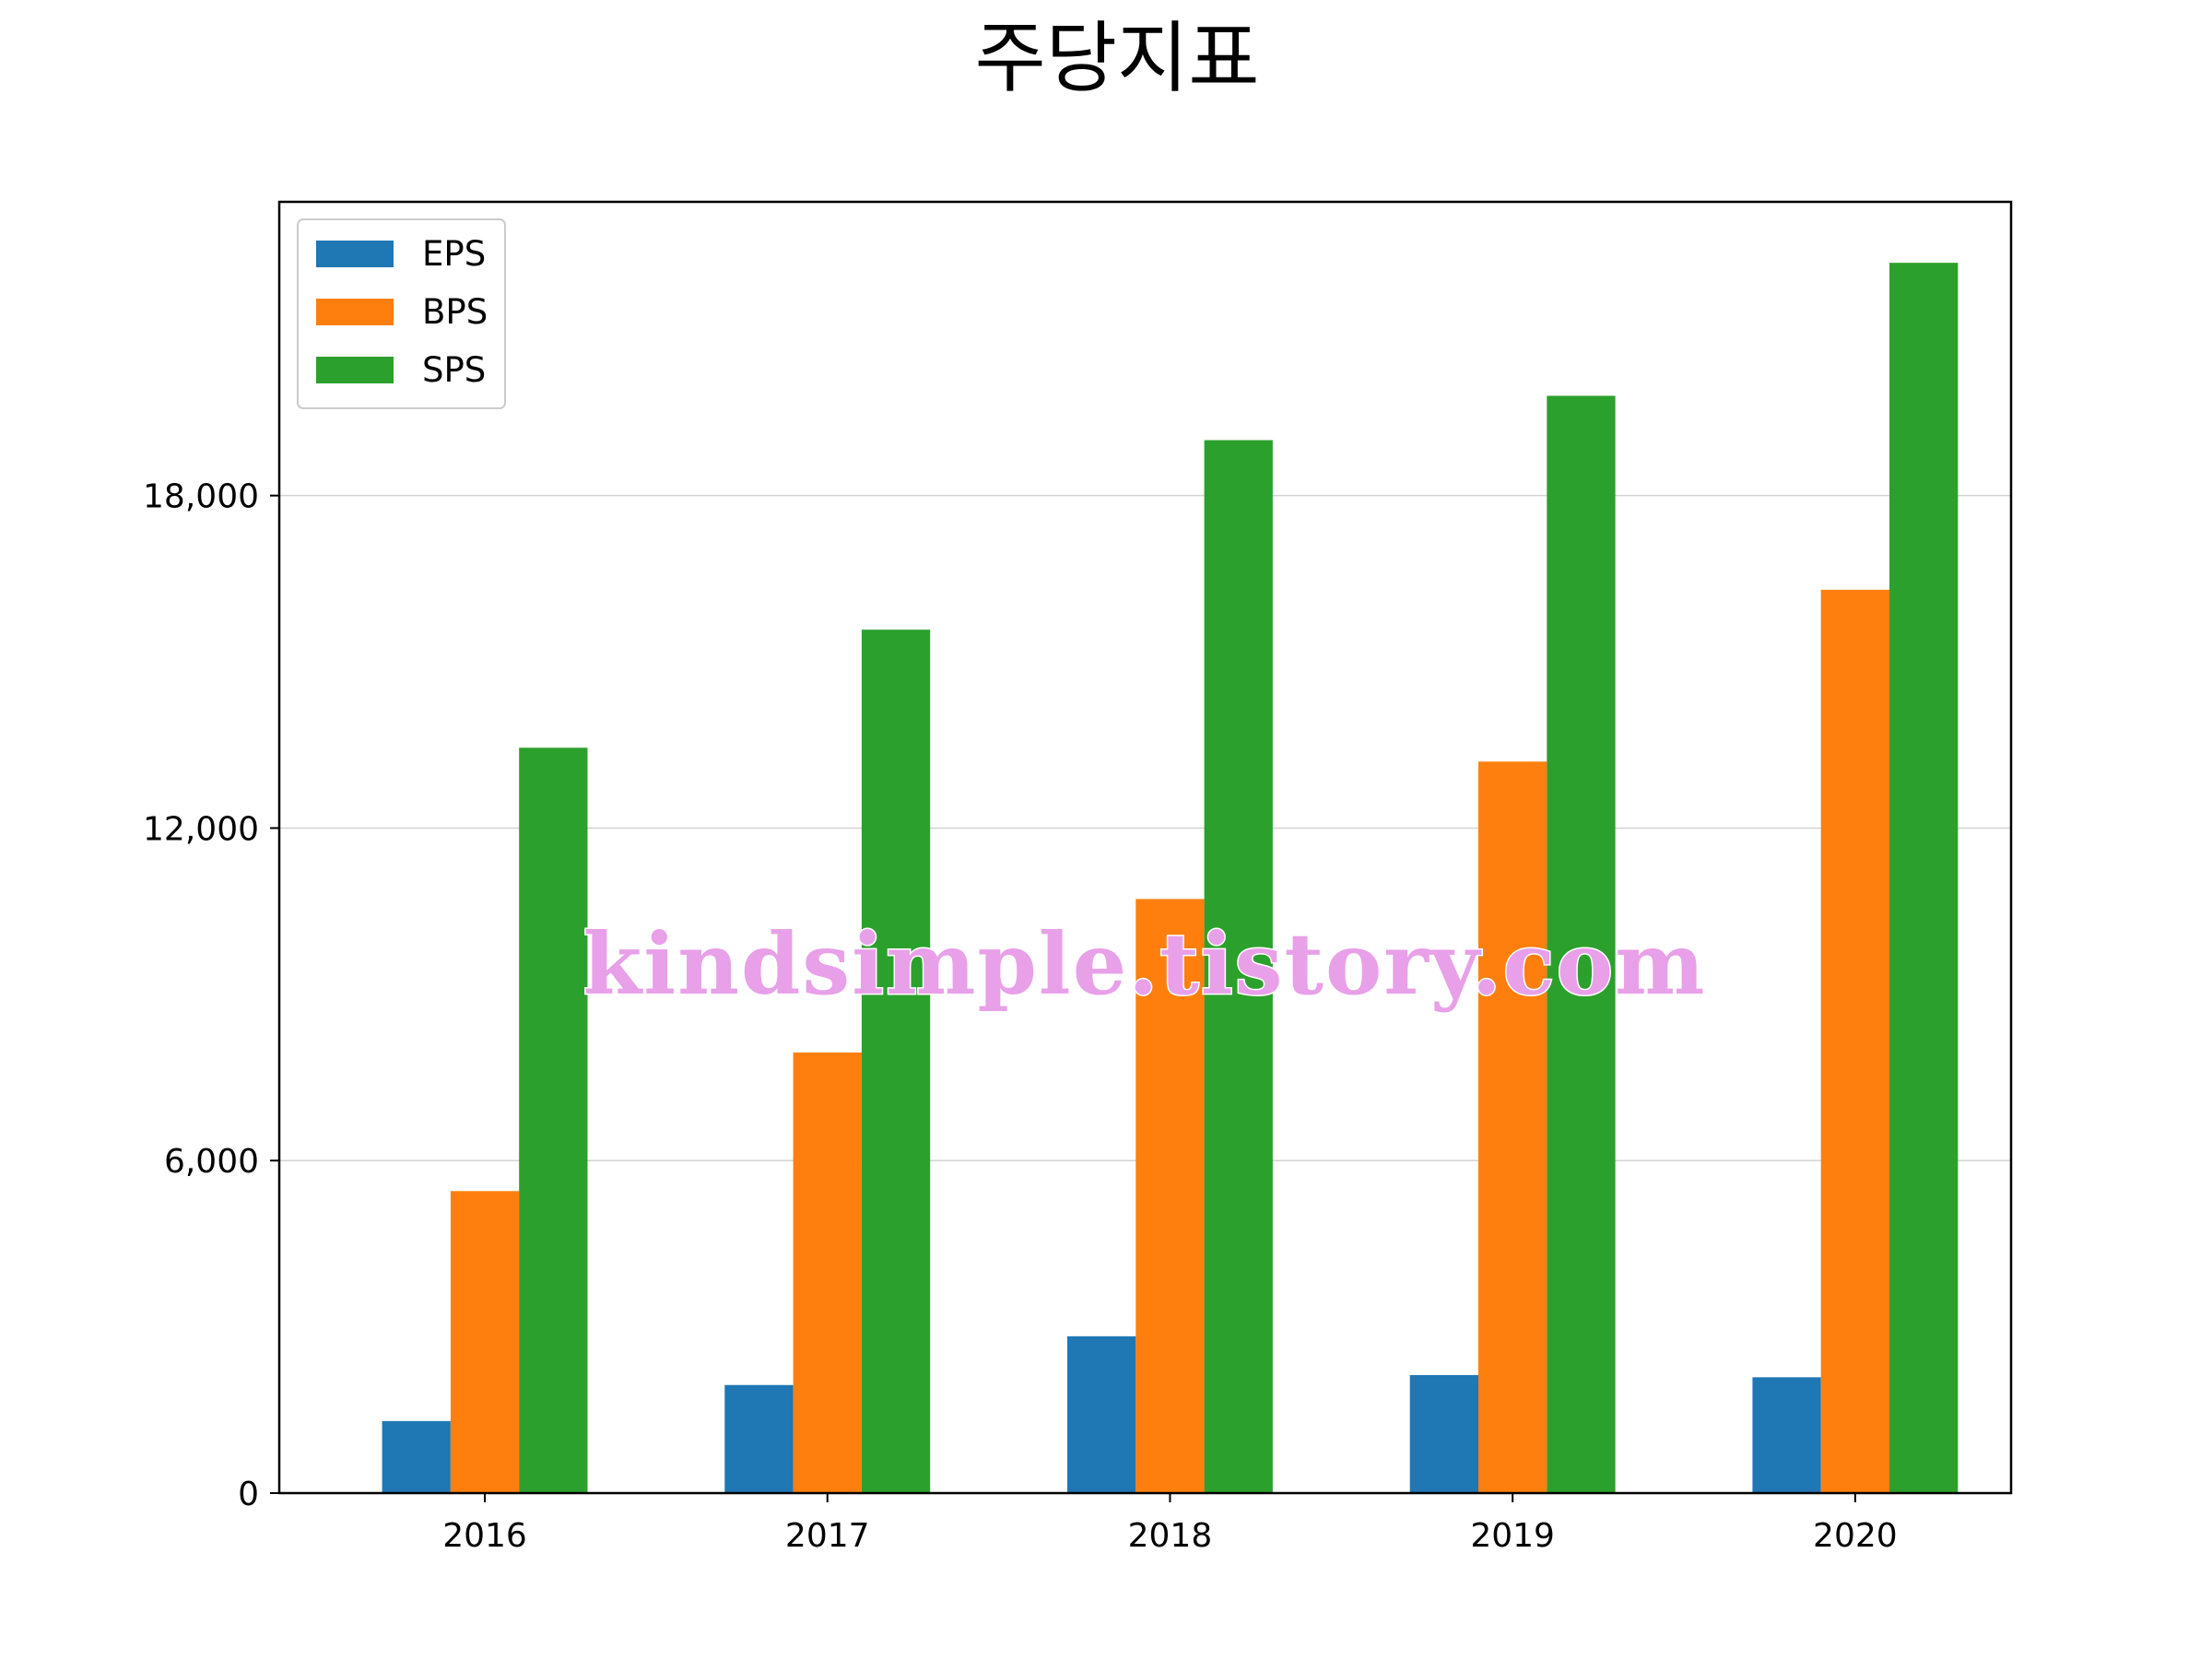  Describe the element at coordinates (248, 1494) in the screenshot. I see `y-tick-label: 0` at that location.